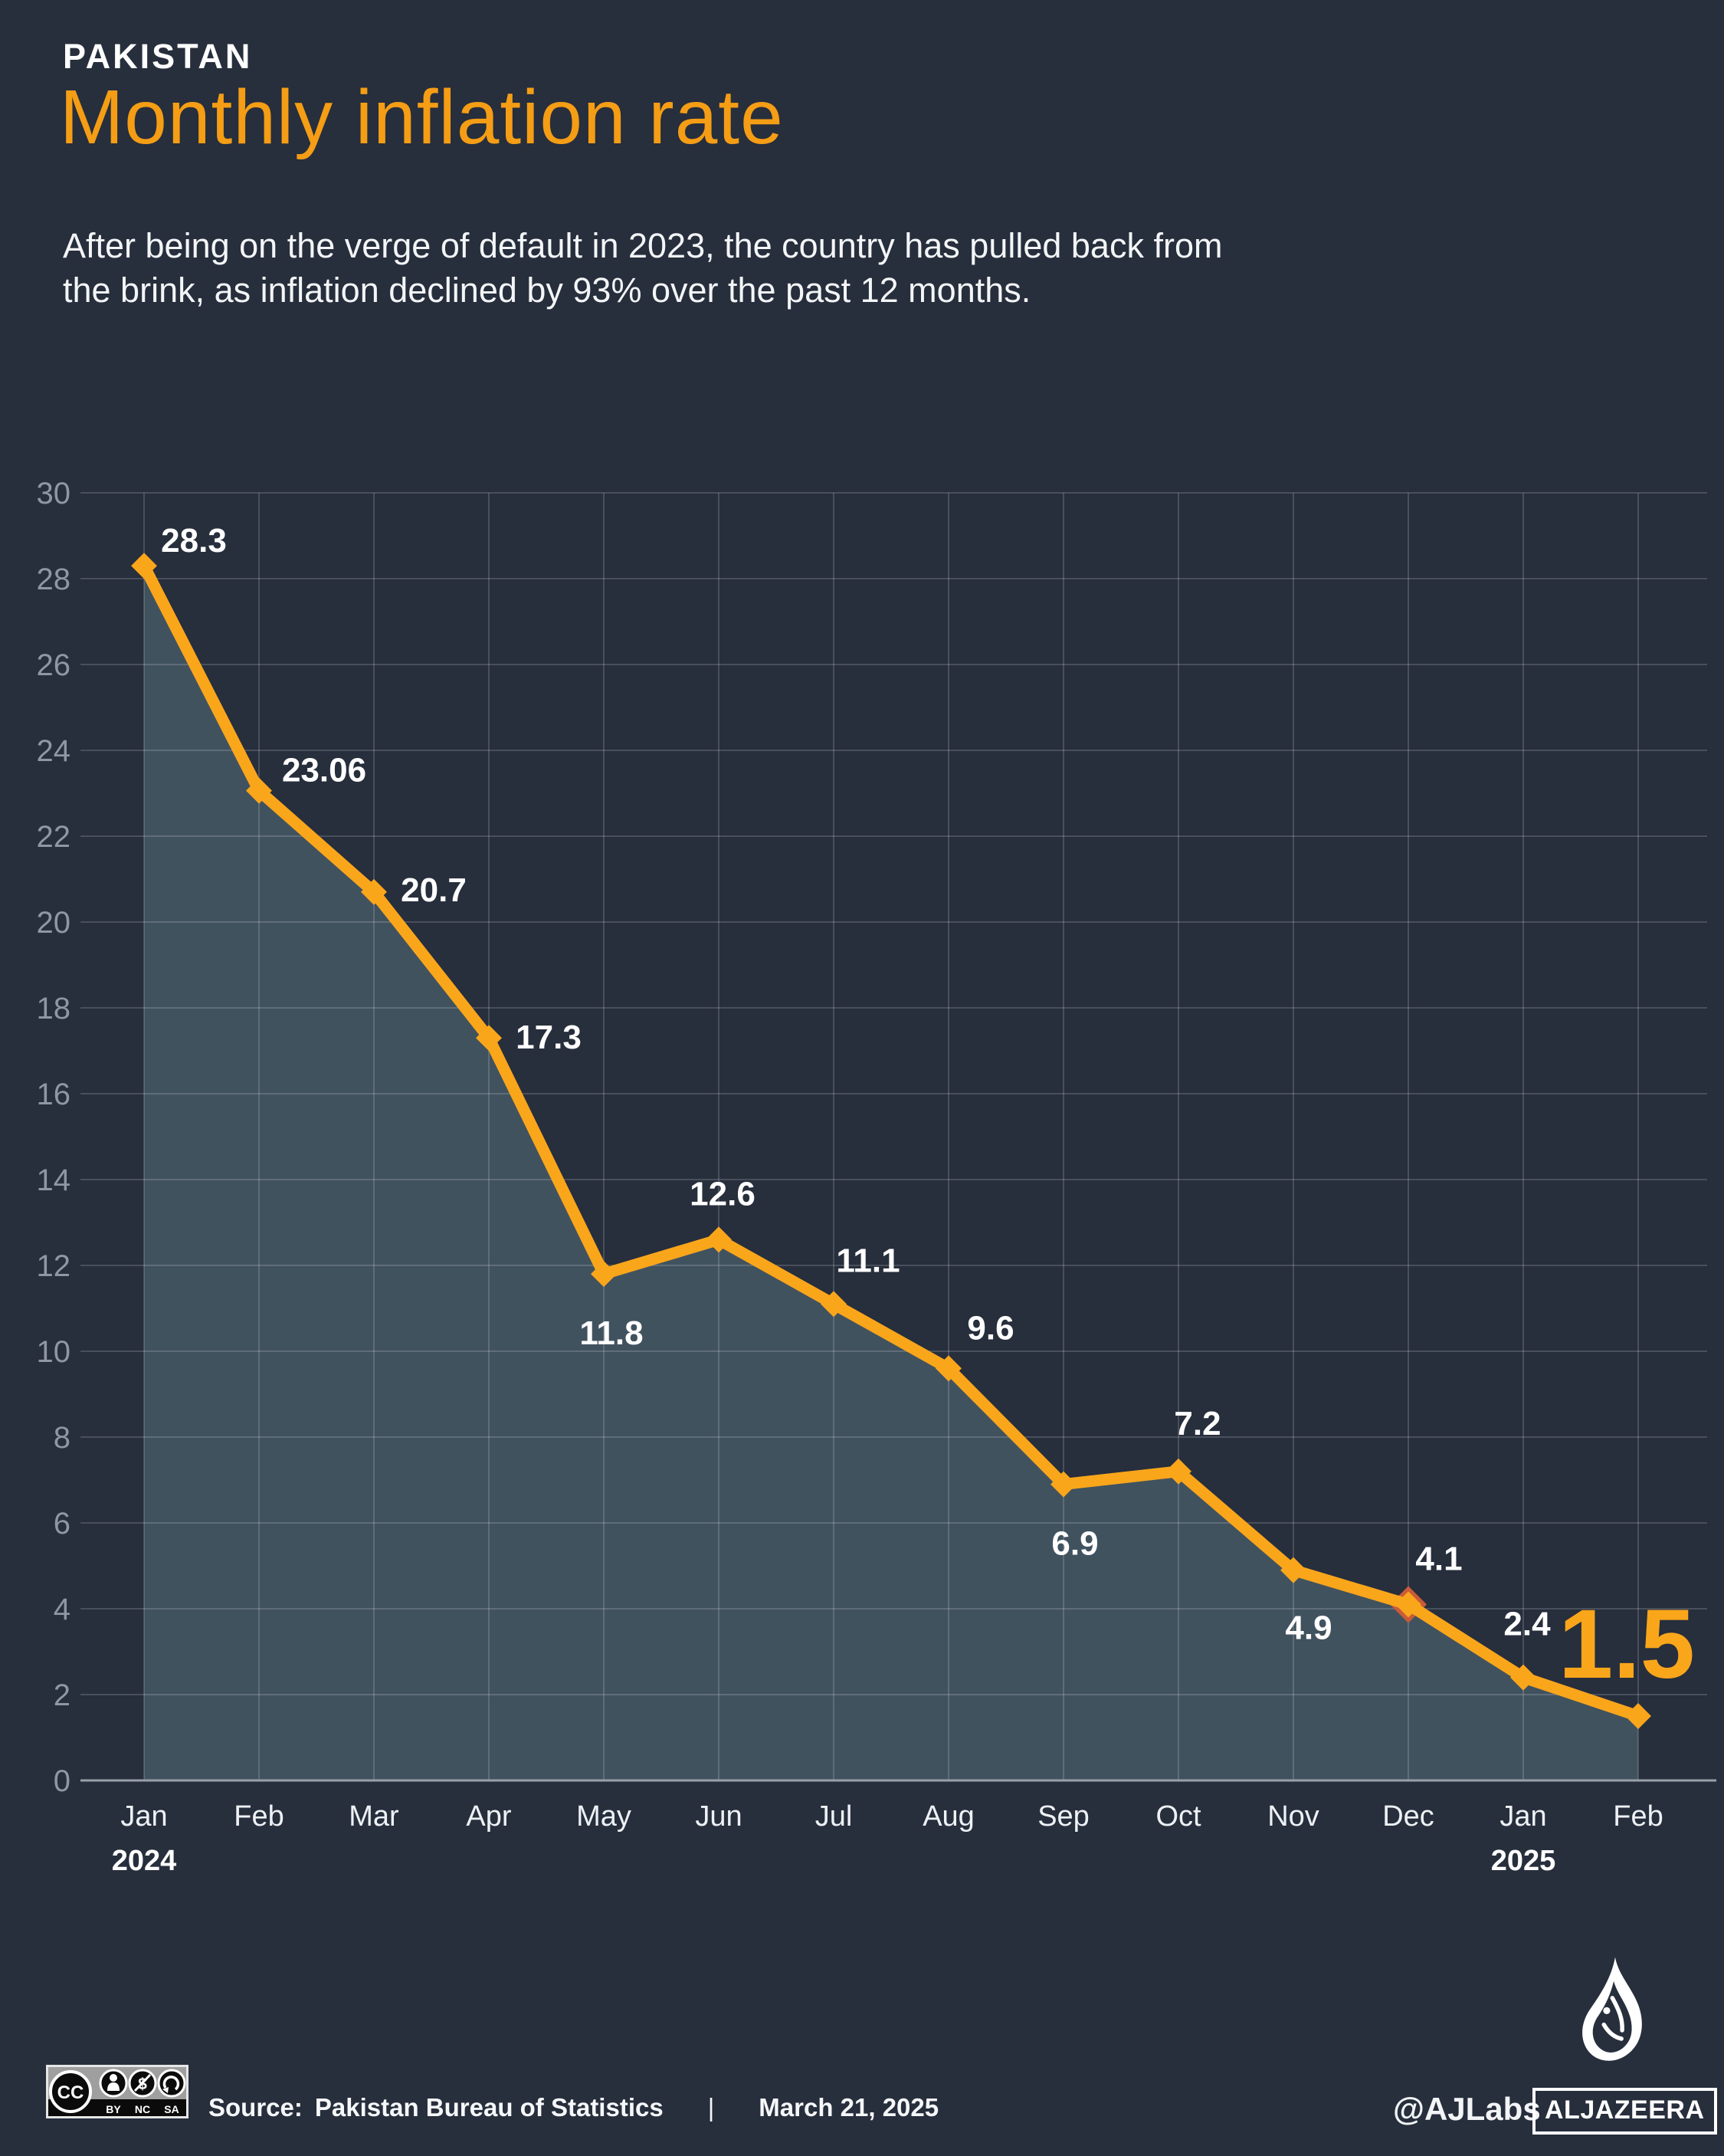  What do you see at coordinates (62, 1696) in the screenshot?
I see `y-tick-label: 2` at bounding box center [62, 1696].